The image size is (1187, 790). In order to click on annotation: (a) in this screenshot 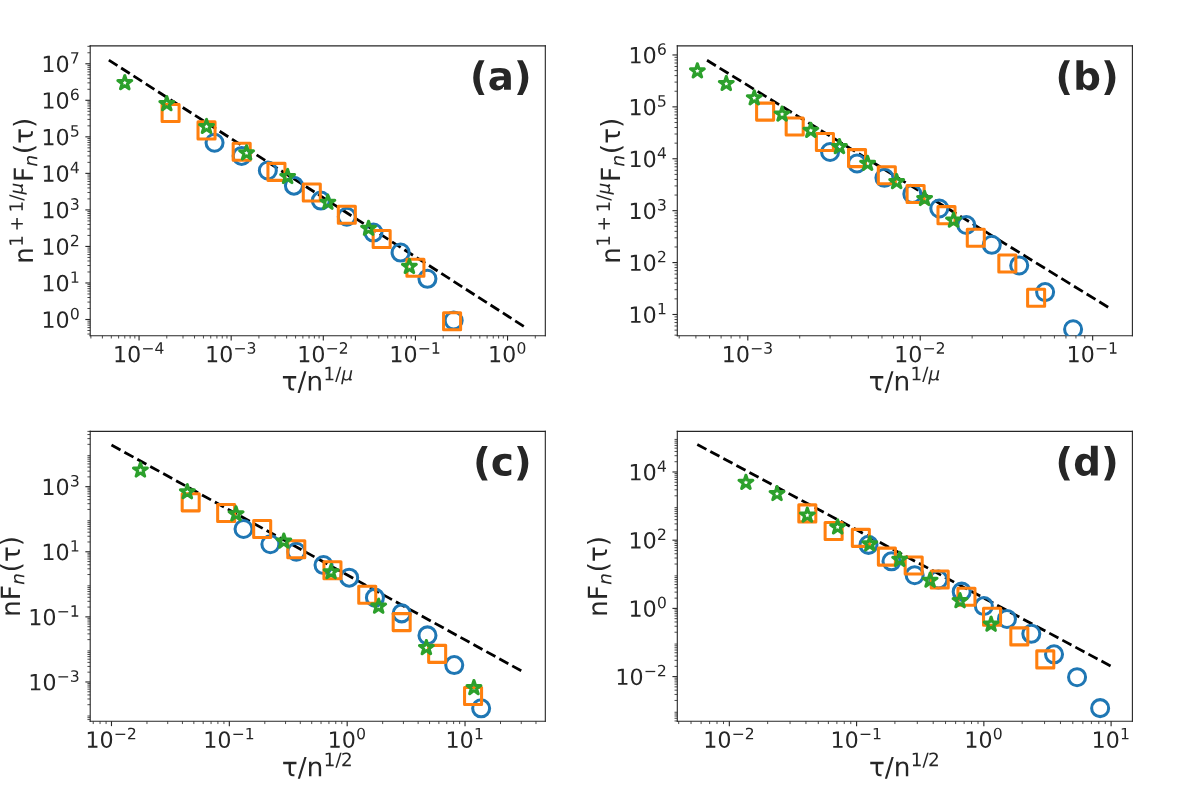, I will do `click(501, 77)`.